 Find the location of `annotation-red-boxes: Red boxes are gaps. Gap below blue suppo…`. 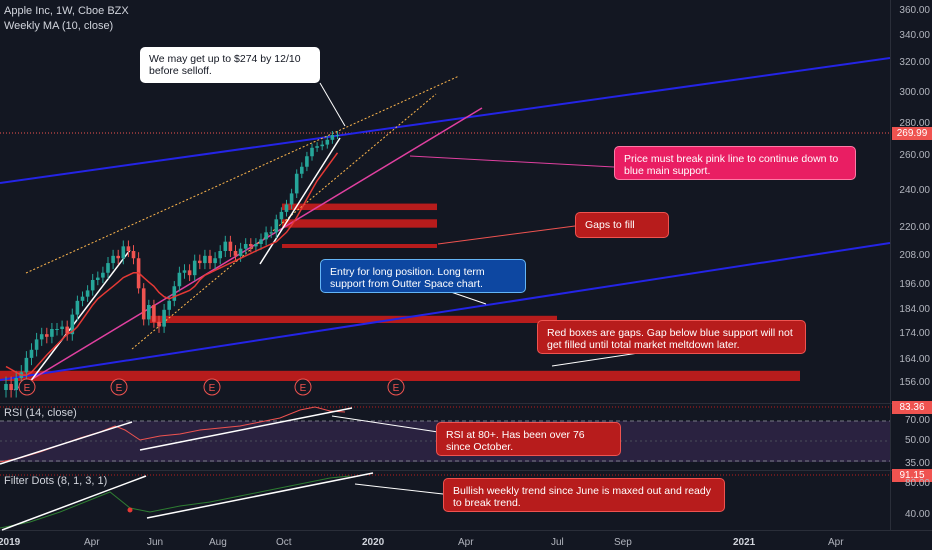

annotation-red-boxes: Red boxes are gaps. Gap below blue suppo… is located at coordinates (671, 337).